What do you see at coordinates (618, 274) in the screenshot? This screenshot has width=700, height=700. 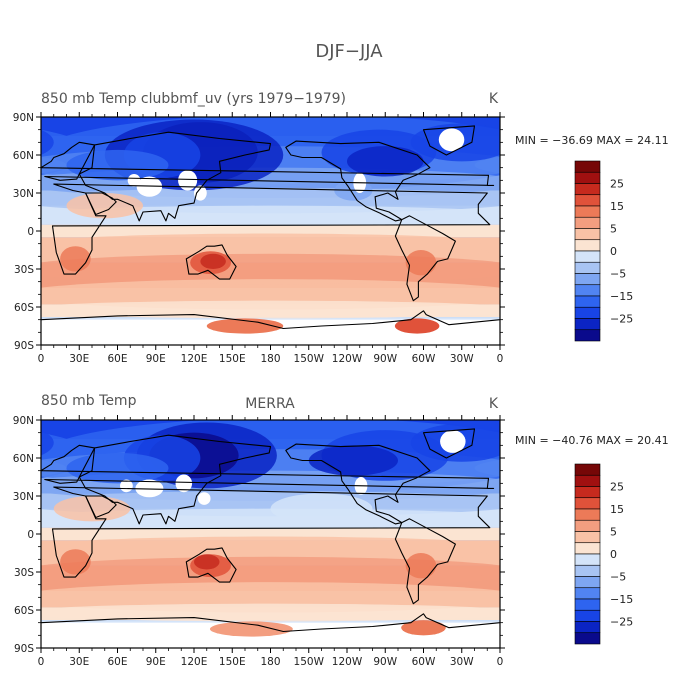 I see `colorbar-label: −5` at bounding box center [618, 274].